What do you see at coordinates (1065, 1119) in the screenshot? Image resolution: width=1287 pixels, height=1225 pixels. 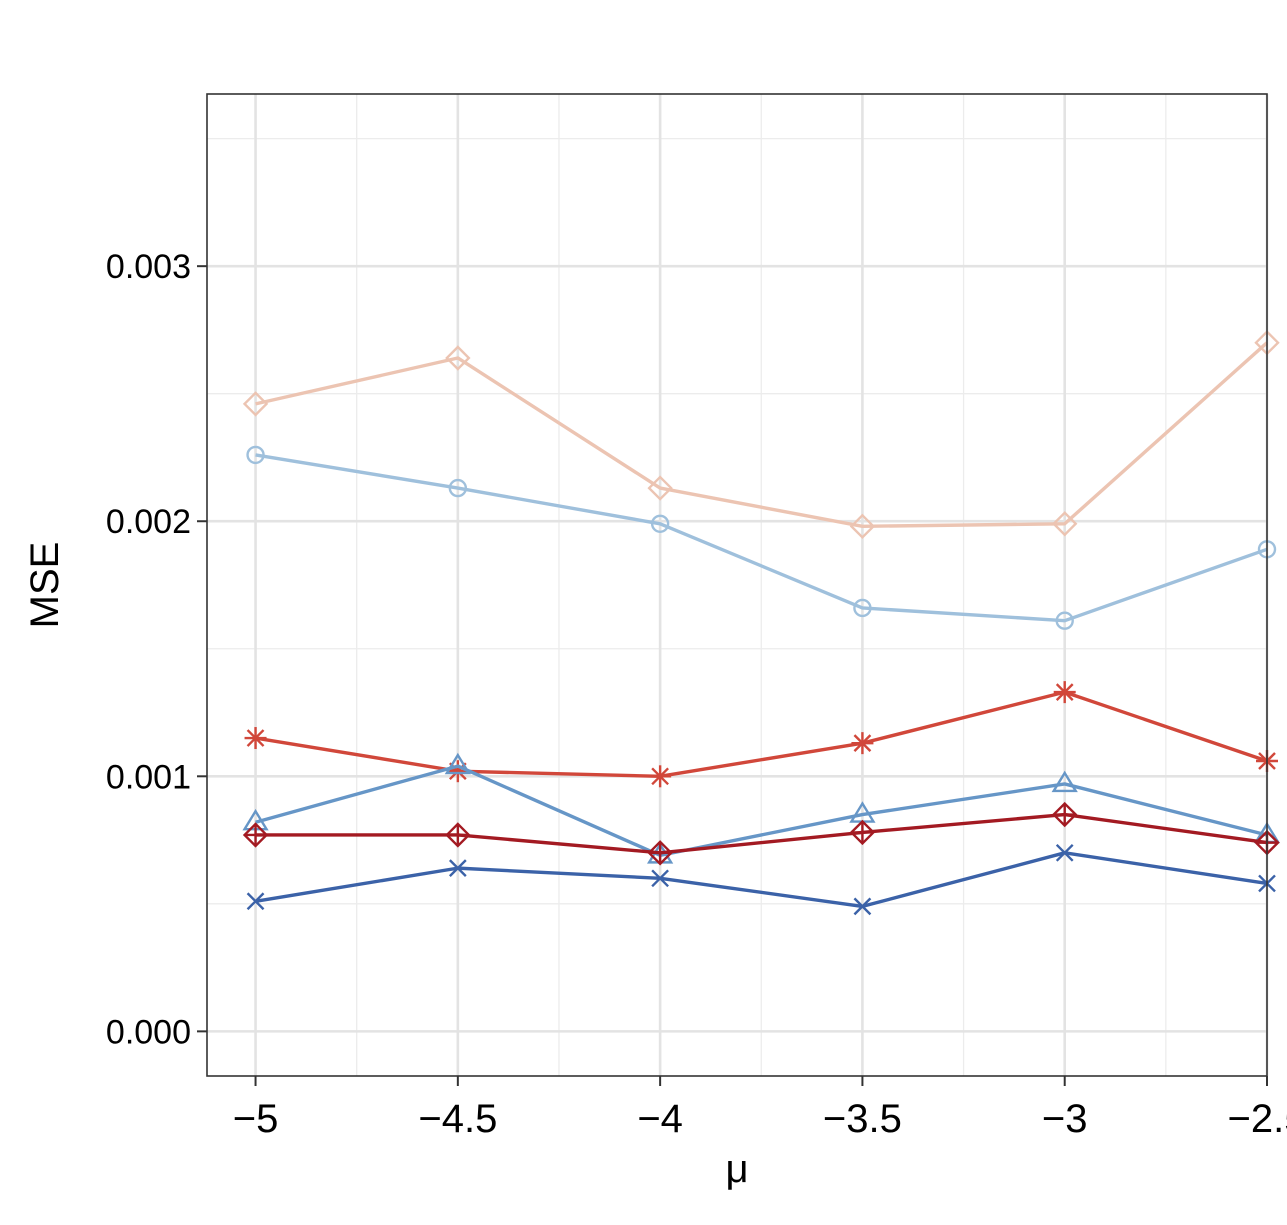 I see `x-tick-label: −3` at bounding box center [1065, 1119].